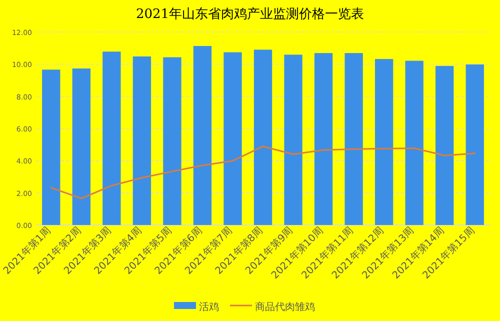  What do you see at coordinates (285, 307) in the screenshot?
I see `legend-label: 商品代肉雏鸡` at bounding box center [285, 307].